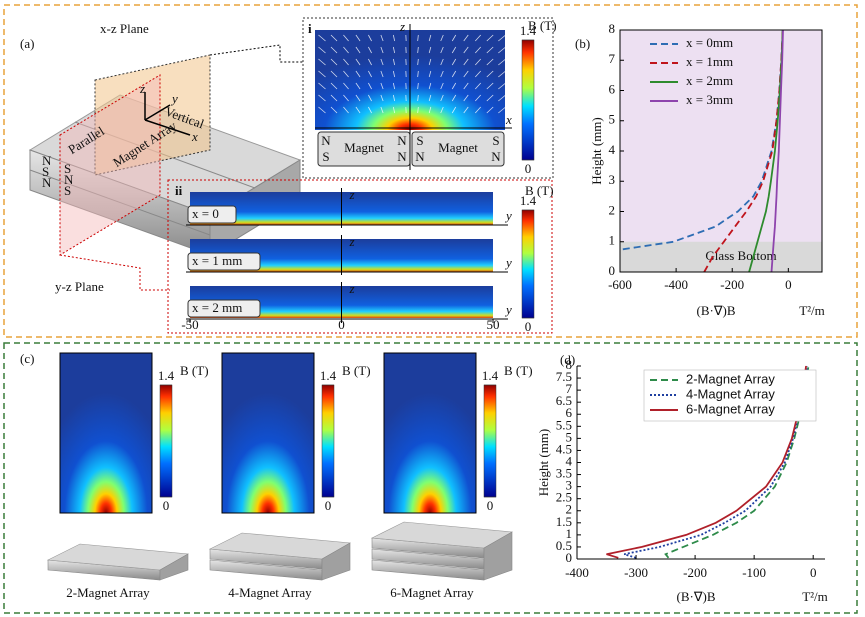 This screenshot has width=865, height=617. I want to click on x-tick-label: -300, so click(636, 572).